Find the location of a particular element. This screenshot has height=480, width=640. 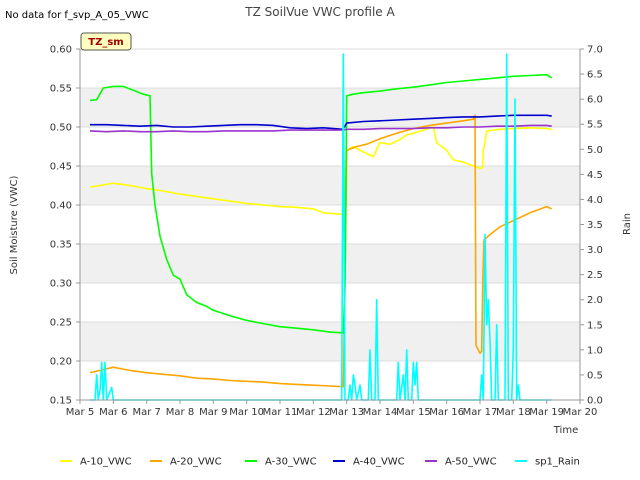

y-tick-label: 0.60 is located at coordinates (61, 50).